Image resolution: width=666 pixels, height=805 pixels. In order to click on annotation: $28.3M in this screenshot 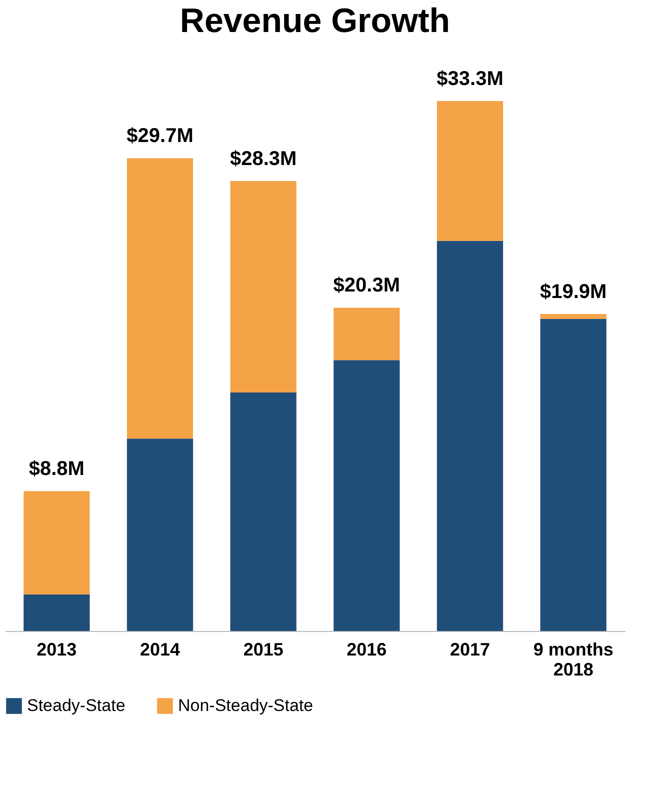, I will do `click(263, 159)`.